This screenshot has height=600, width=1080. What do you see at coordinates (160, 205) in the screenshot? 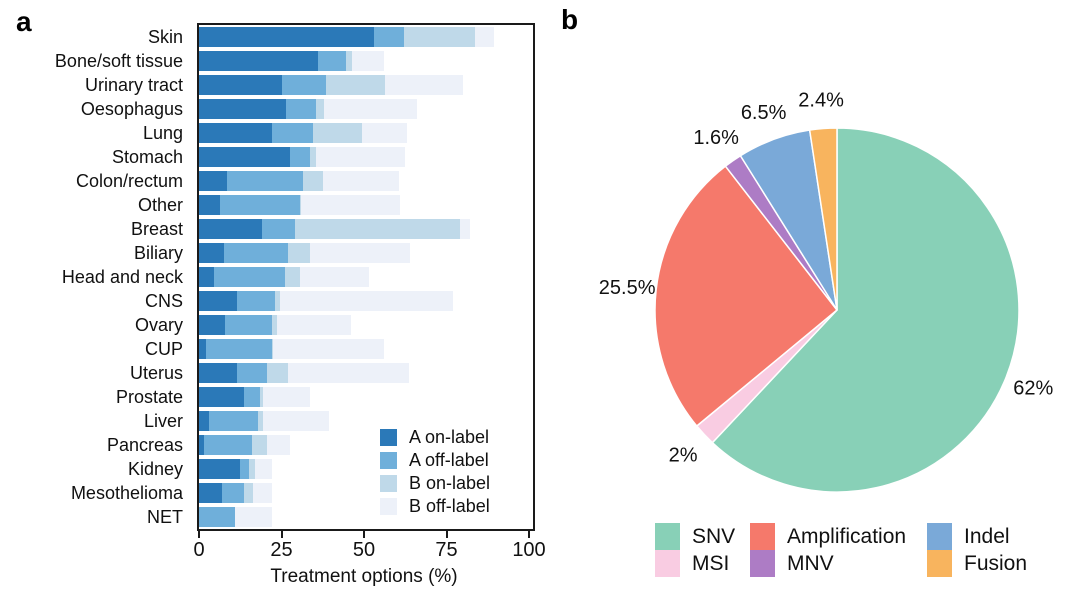
I see `category-label: Other` at bounding box center [160, 205].